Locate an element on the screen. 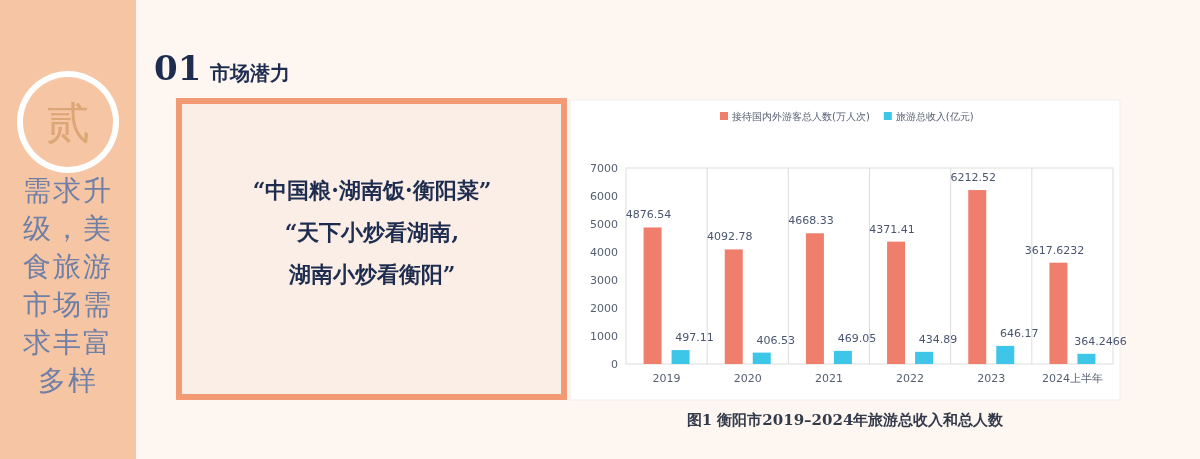 This screenshot has width=1200, height=459. text: “中国粮·湖南饭·衡阳菜” is located at coordinates (372, 190).